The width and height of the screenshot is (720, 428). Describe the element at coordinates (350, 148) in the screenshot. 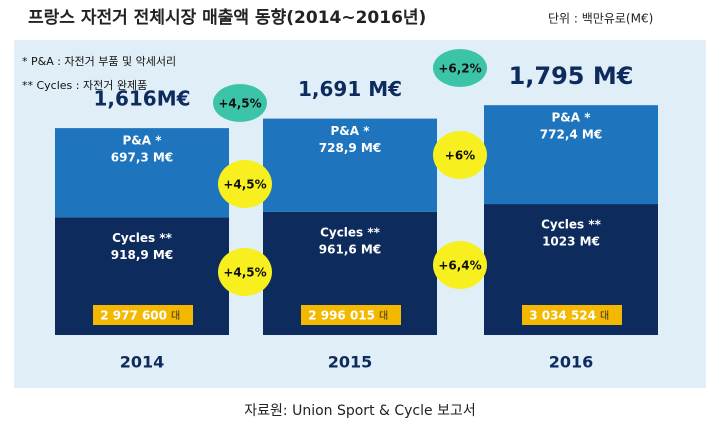

I see `value-label: 728,9 M€` at that location.